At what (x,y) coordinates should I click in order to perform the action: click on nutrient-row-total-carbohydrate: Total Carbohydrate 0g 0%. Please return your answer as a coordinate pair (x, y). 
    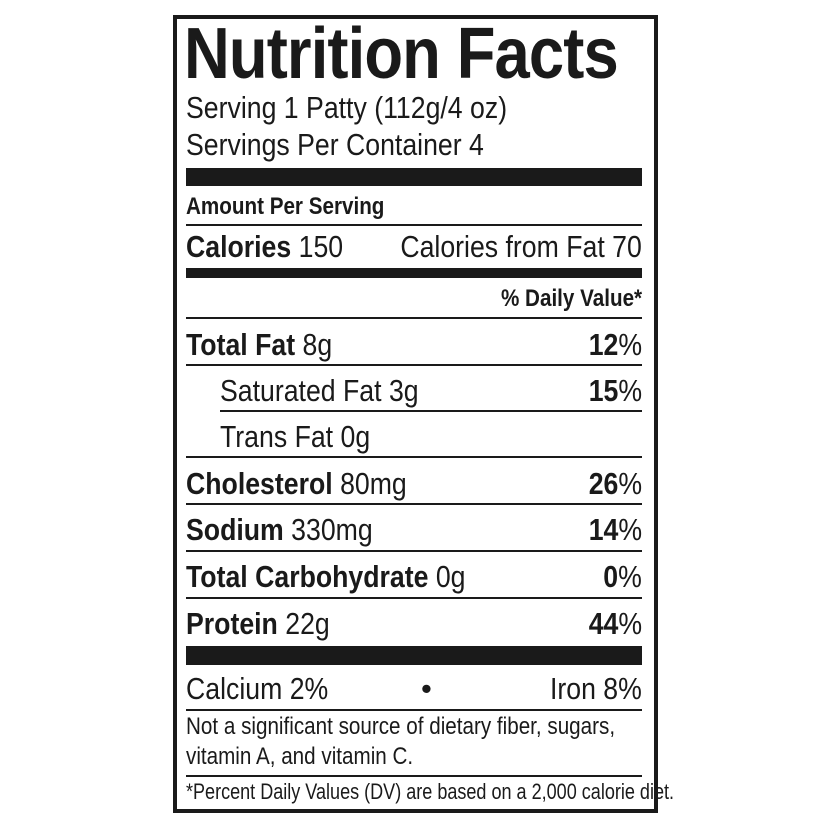
    Looking at the image, I should click on (414, 576).